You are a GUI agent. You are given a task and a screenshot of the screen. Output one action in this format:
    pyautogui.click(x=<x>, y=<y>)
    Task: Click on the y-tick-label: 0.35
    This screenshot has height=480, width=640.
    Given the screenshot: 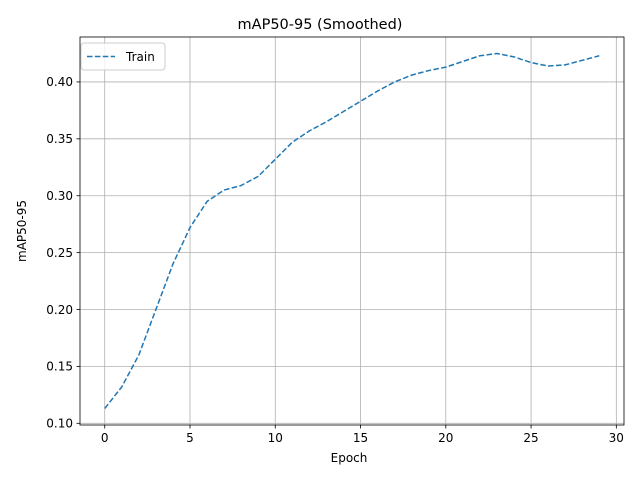 What is the action you would take?
    pyautogui.click(x=59, y=139)
    